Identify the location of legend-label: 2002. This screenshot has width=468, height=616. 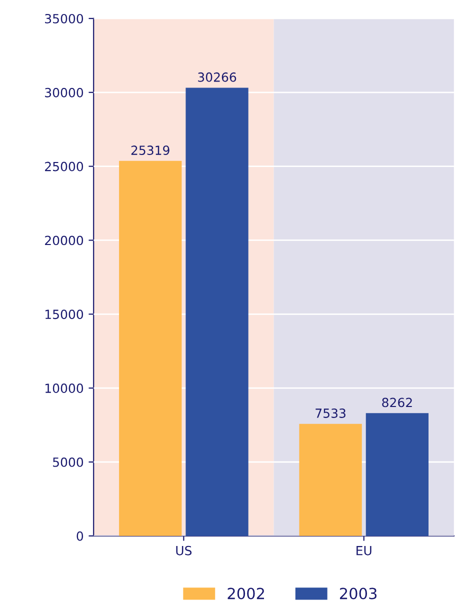
(246, 594).